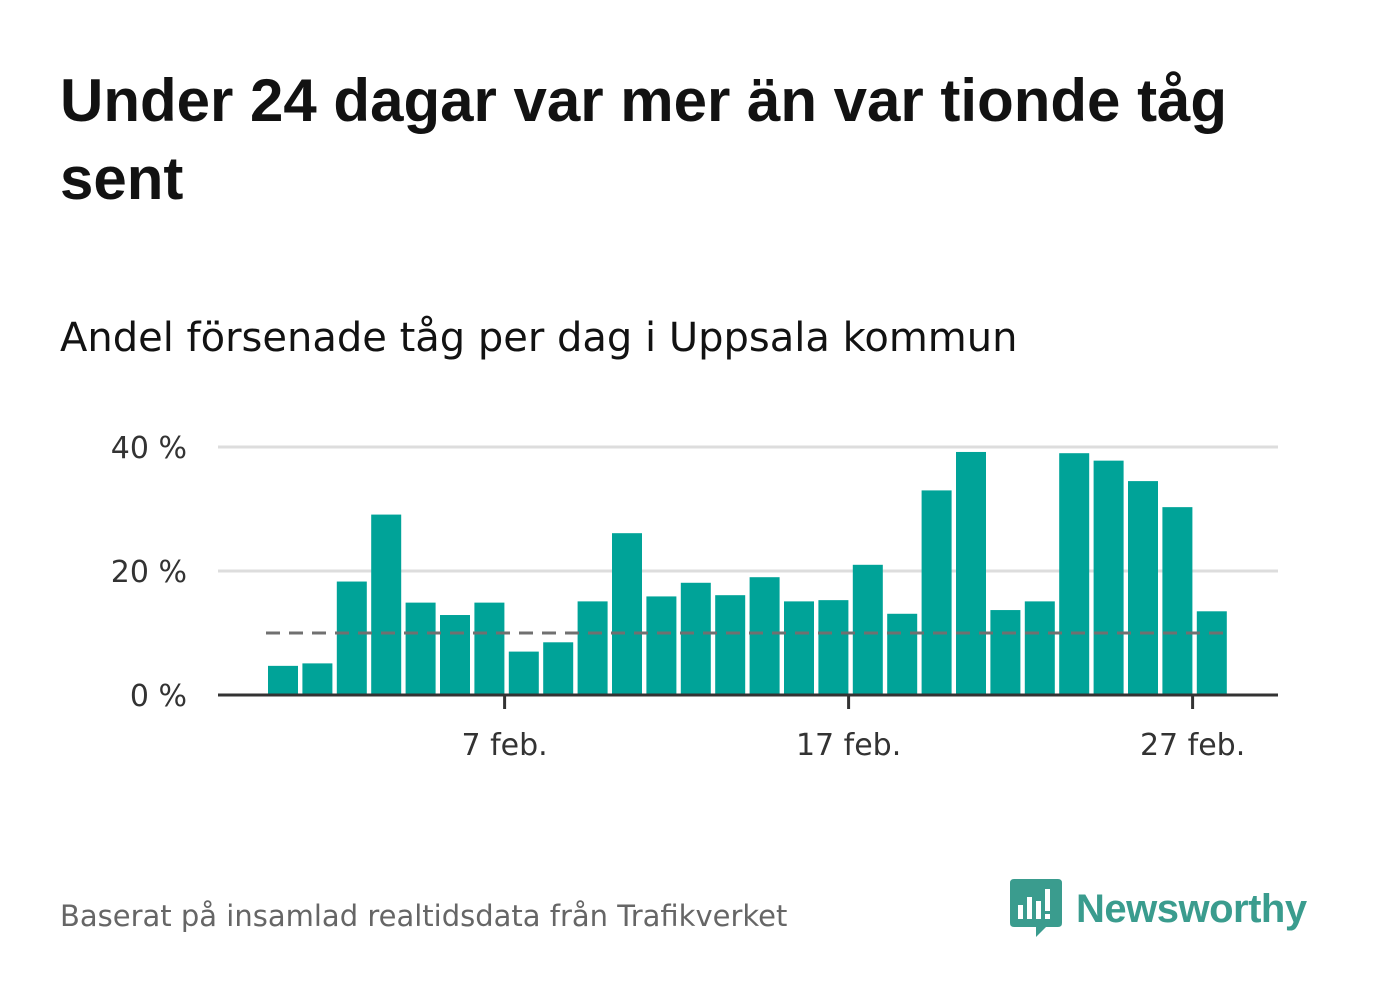 The width and height of the screenshot is (1382, 999). Describe the element at coordinates (848, 745) in the screenshot. I see `x-tick-label: 17 feb.` at that location.